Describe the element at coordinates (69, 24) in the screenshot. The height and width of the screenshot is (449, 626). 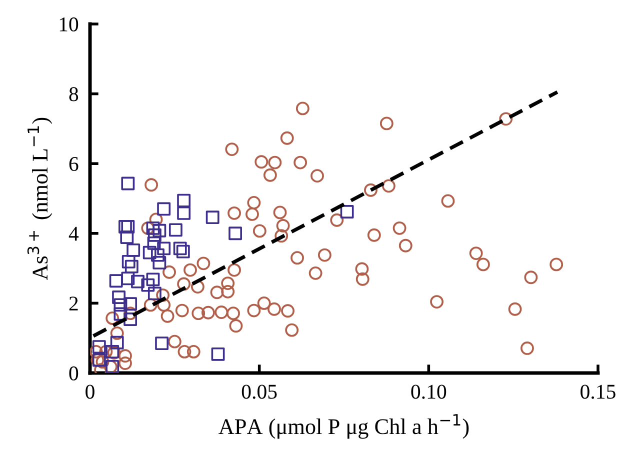
I see `y-tick-label: 10` at that location.